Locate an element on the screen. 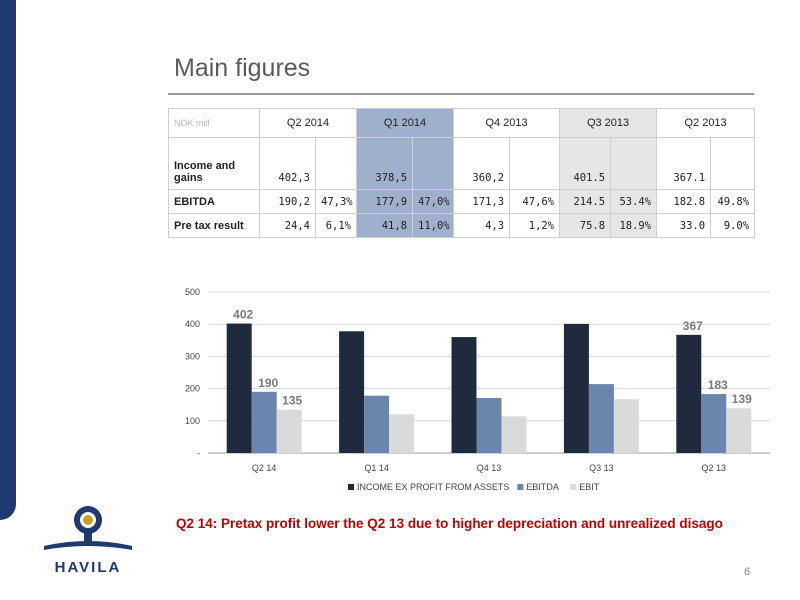 This screenshot has height=600, width=800. table-cell: 1,2% is located at coordinates (535, 225).